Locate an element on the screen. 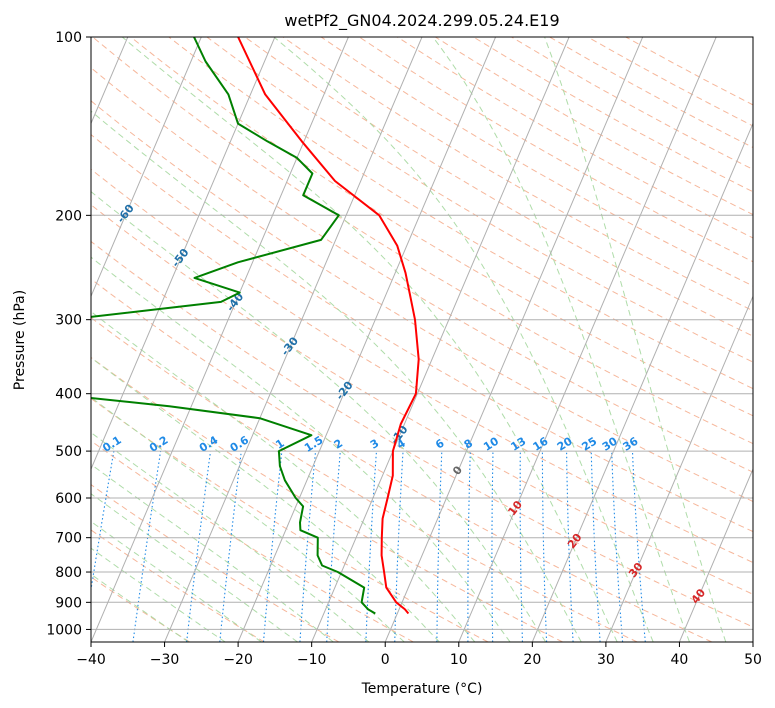 The width and height of the screenshot is (775, 708). x-tick-label: −30 is located at coordinates (165, 660).